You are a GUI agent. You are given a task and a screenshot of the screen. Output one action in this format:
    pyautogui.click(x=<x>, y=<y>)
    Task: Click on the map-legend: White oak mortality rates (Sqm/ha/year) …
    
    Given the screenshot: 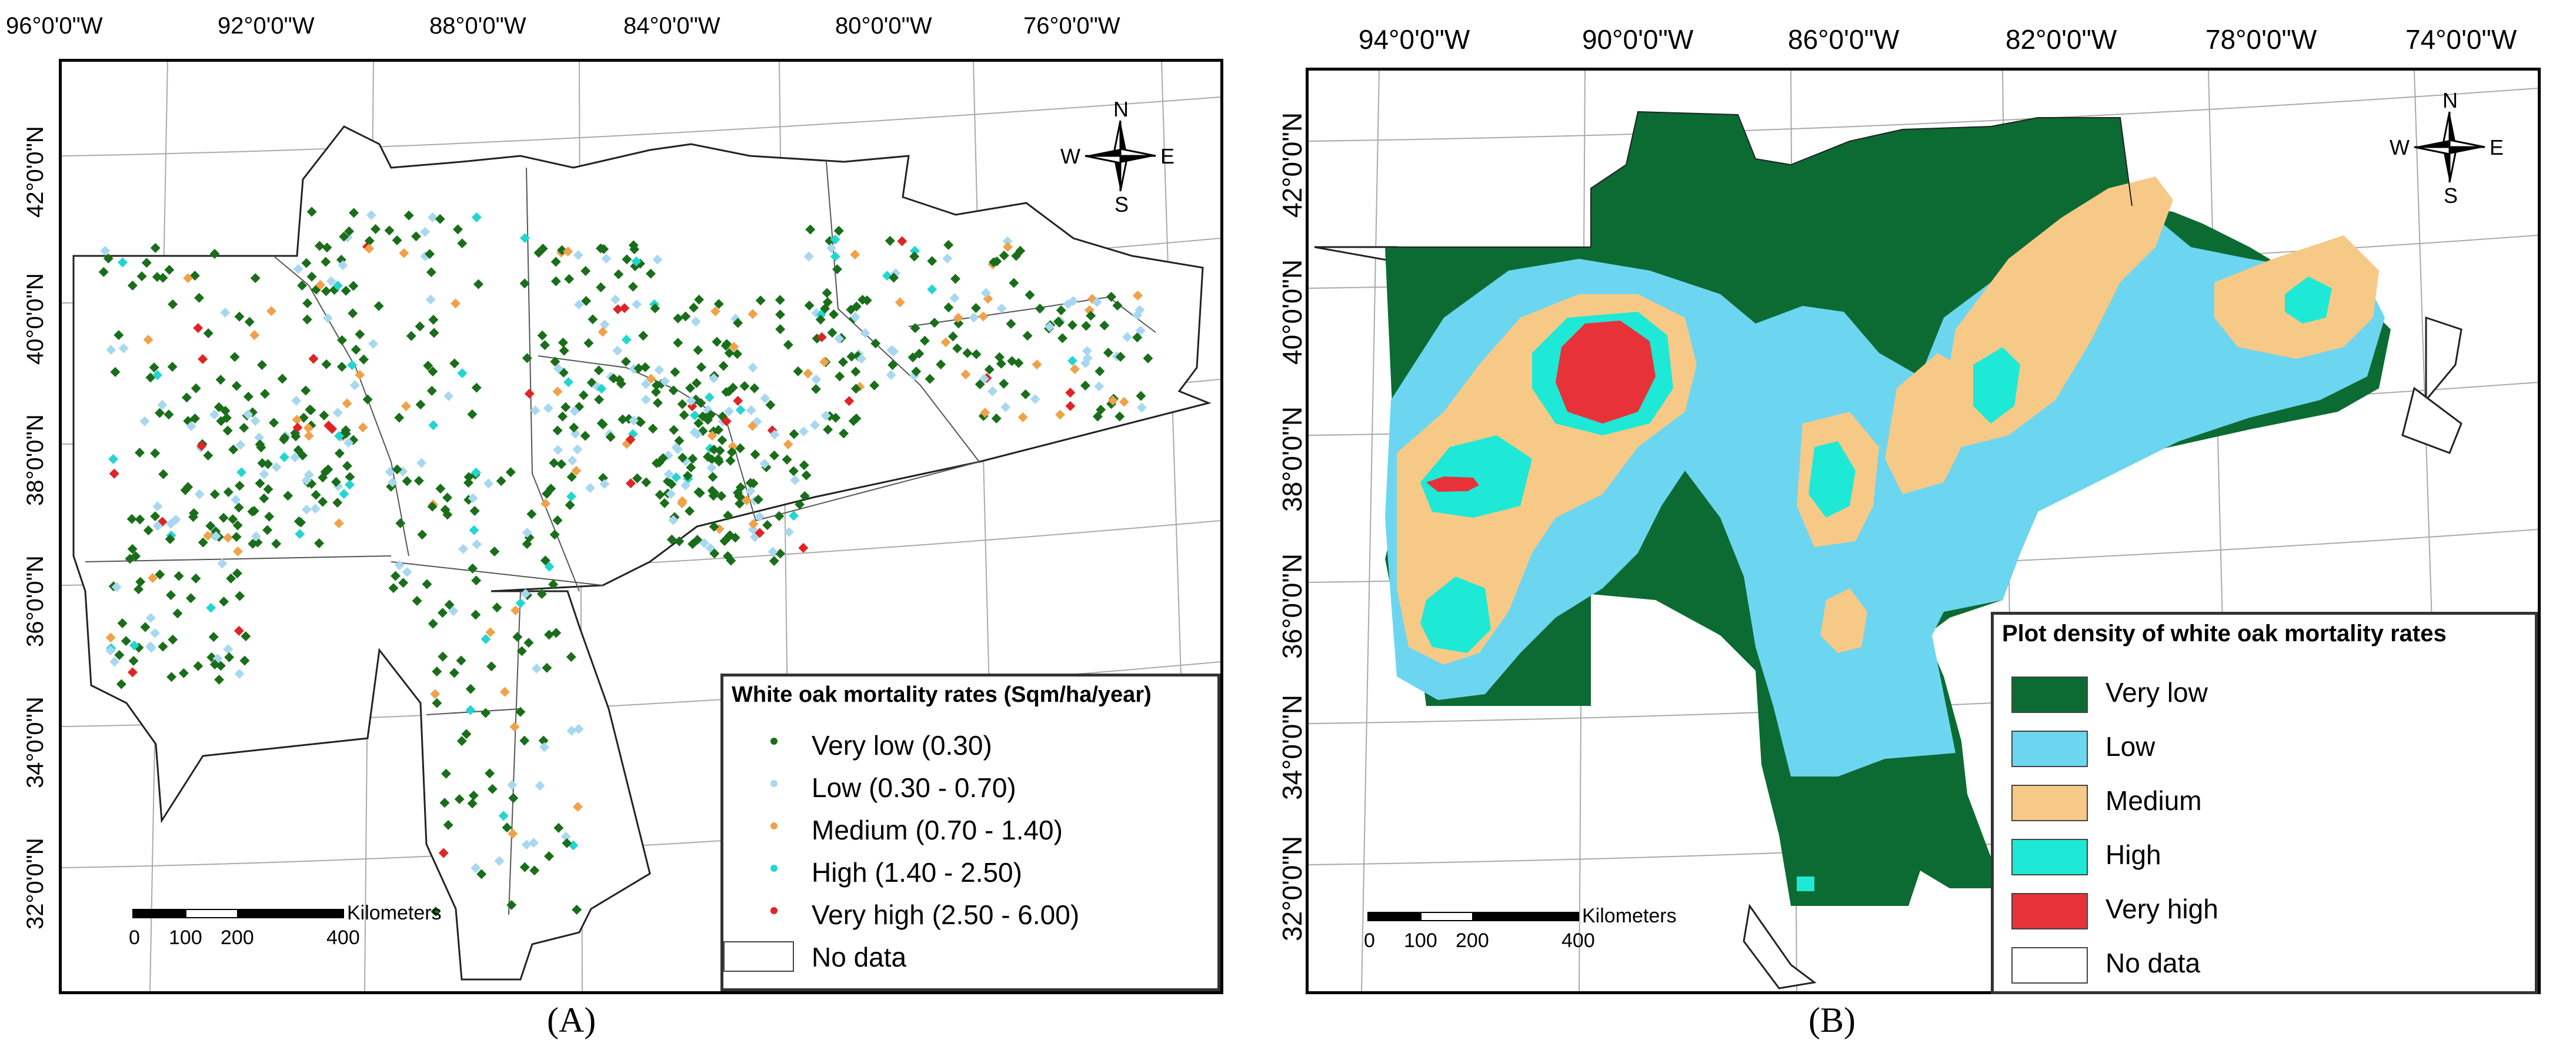 What is the action you would take?
    pyautogui.click(x=970, y=832)
    